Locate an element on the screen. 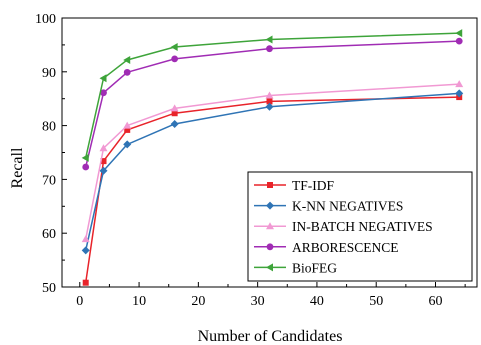  x-axis-label: Number of Candidates is located at coordinates (270, 336).